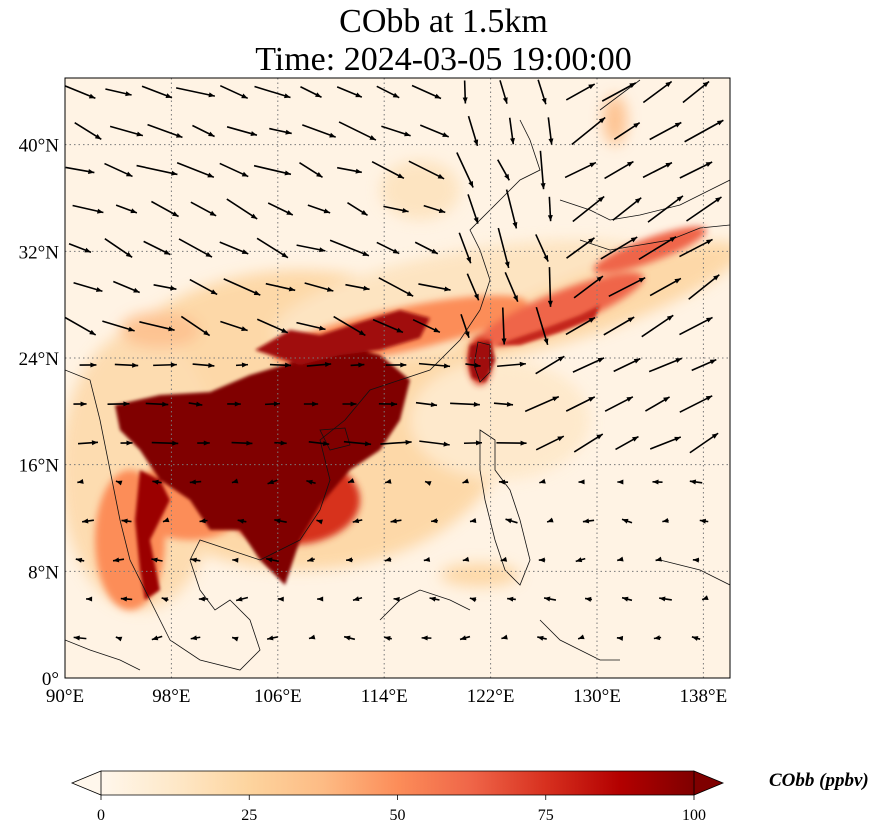 This screenshot has width=887, height=836. What do you see at coordinates (278, 696) in the screenshot?
I see `x-tick-label: 106°E` at bounding box center [278, 696].